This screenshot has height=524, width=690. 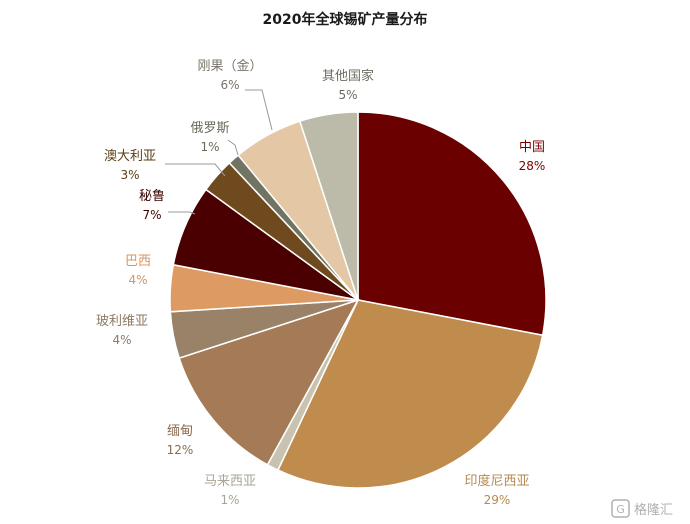 What do you see at coordinates (209, 128) in the screenshot?
I see `slice-label-8: 俄罗斯` at bounding box center [209, 128].